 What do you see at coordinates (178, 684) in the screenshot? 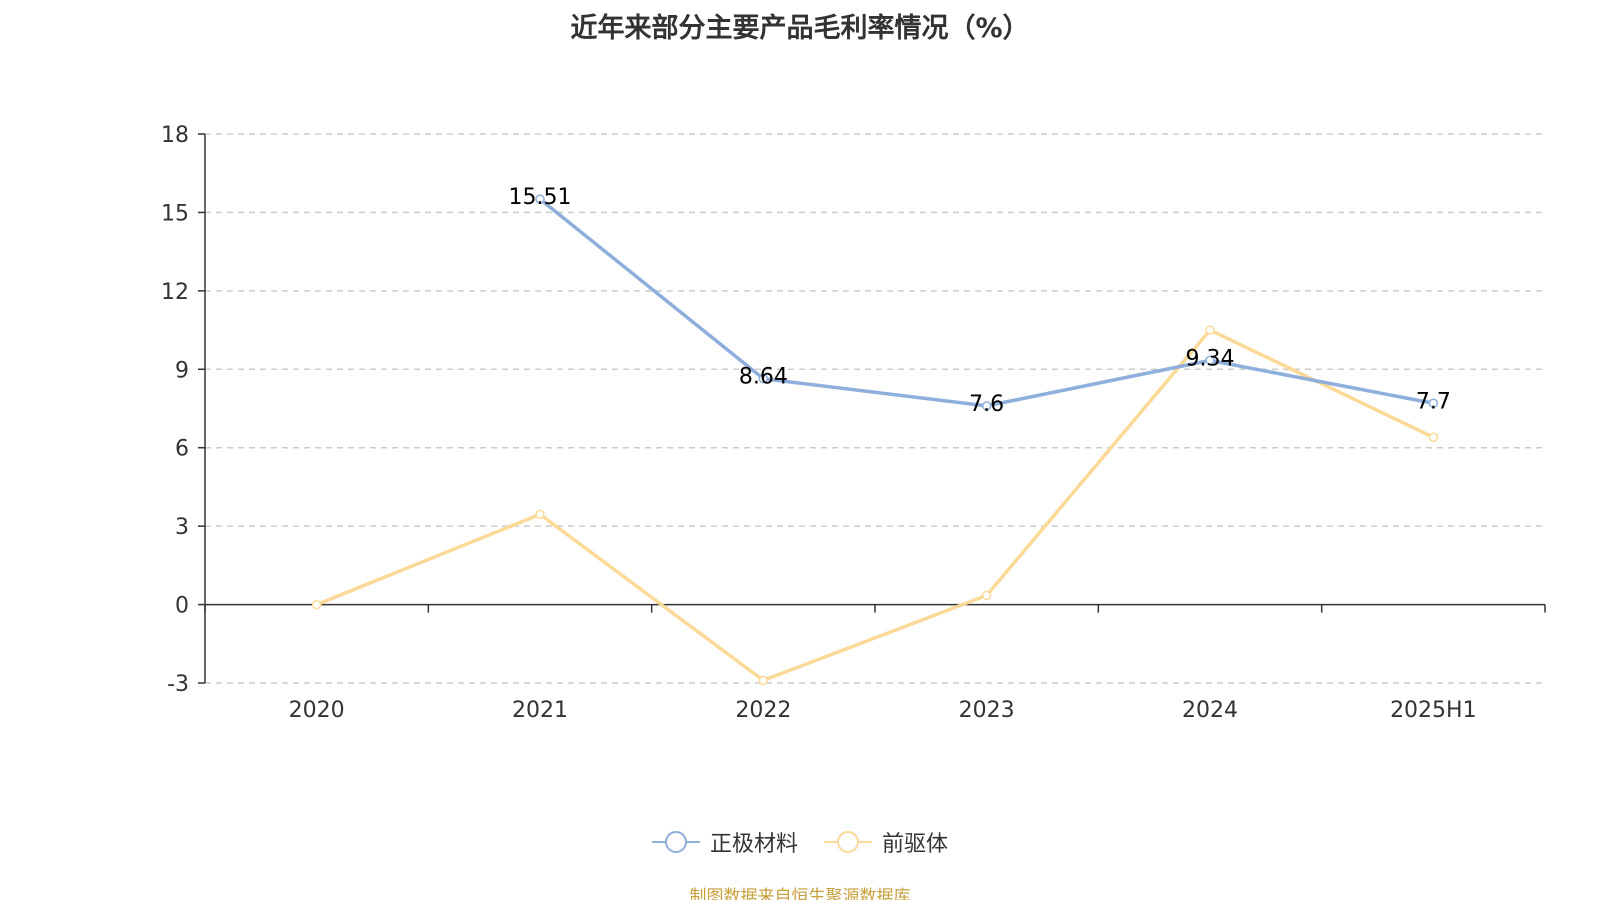
I see `y-tick-label: -3` at bounding box center [178, 684].